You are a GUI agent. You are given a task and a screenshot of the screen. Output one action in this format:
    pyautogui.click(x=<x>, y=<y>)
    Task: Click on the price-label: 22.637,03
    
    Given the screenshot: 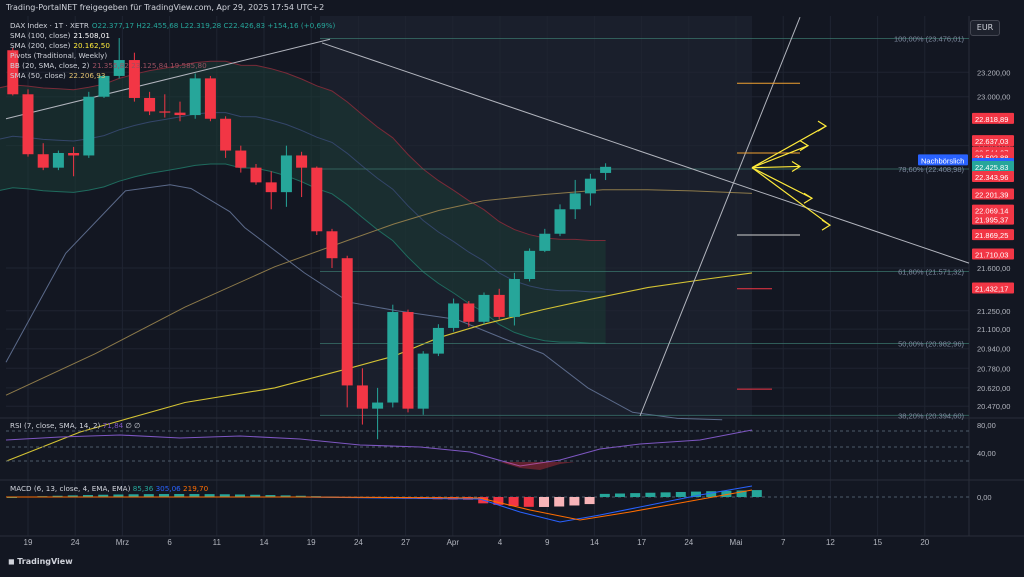 What is the action you would take?
    pyautogui.click(x=991, y=141)
    